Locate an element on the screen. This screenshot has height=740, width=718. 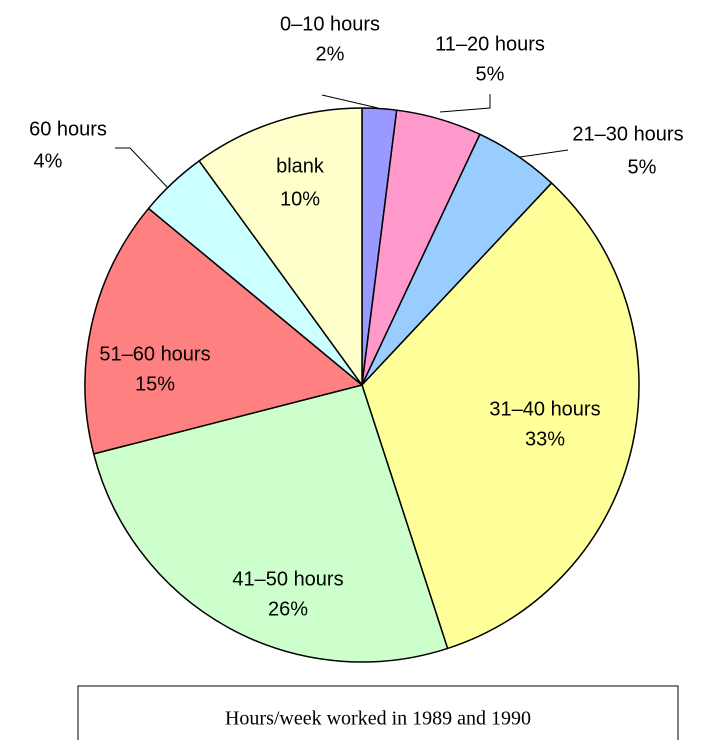
slice-label: 31–40 hours is located at coordinates (544, 409).